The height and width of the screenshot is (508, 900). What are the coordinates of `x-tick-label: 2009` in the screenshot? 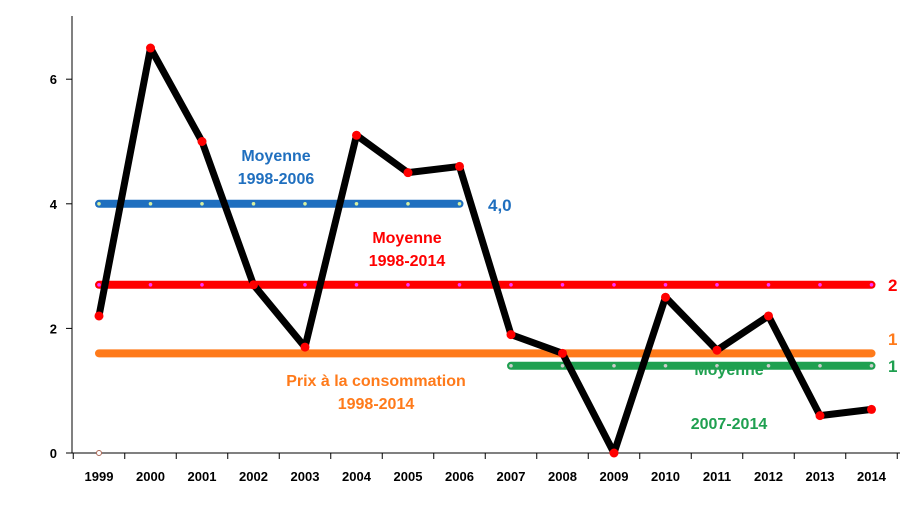 It's located at (614, 476).